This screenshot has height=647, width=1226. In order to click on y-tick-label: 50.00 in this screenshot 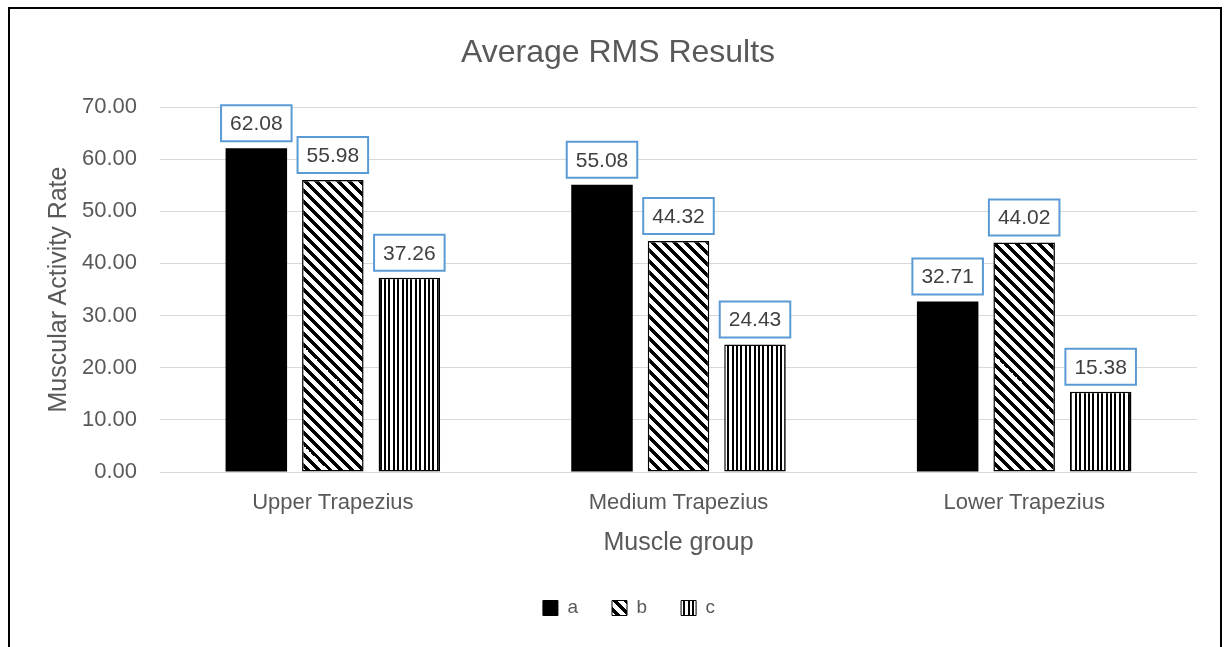, I will do `click(109, 210)`.